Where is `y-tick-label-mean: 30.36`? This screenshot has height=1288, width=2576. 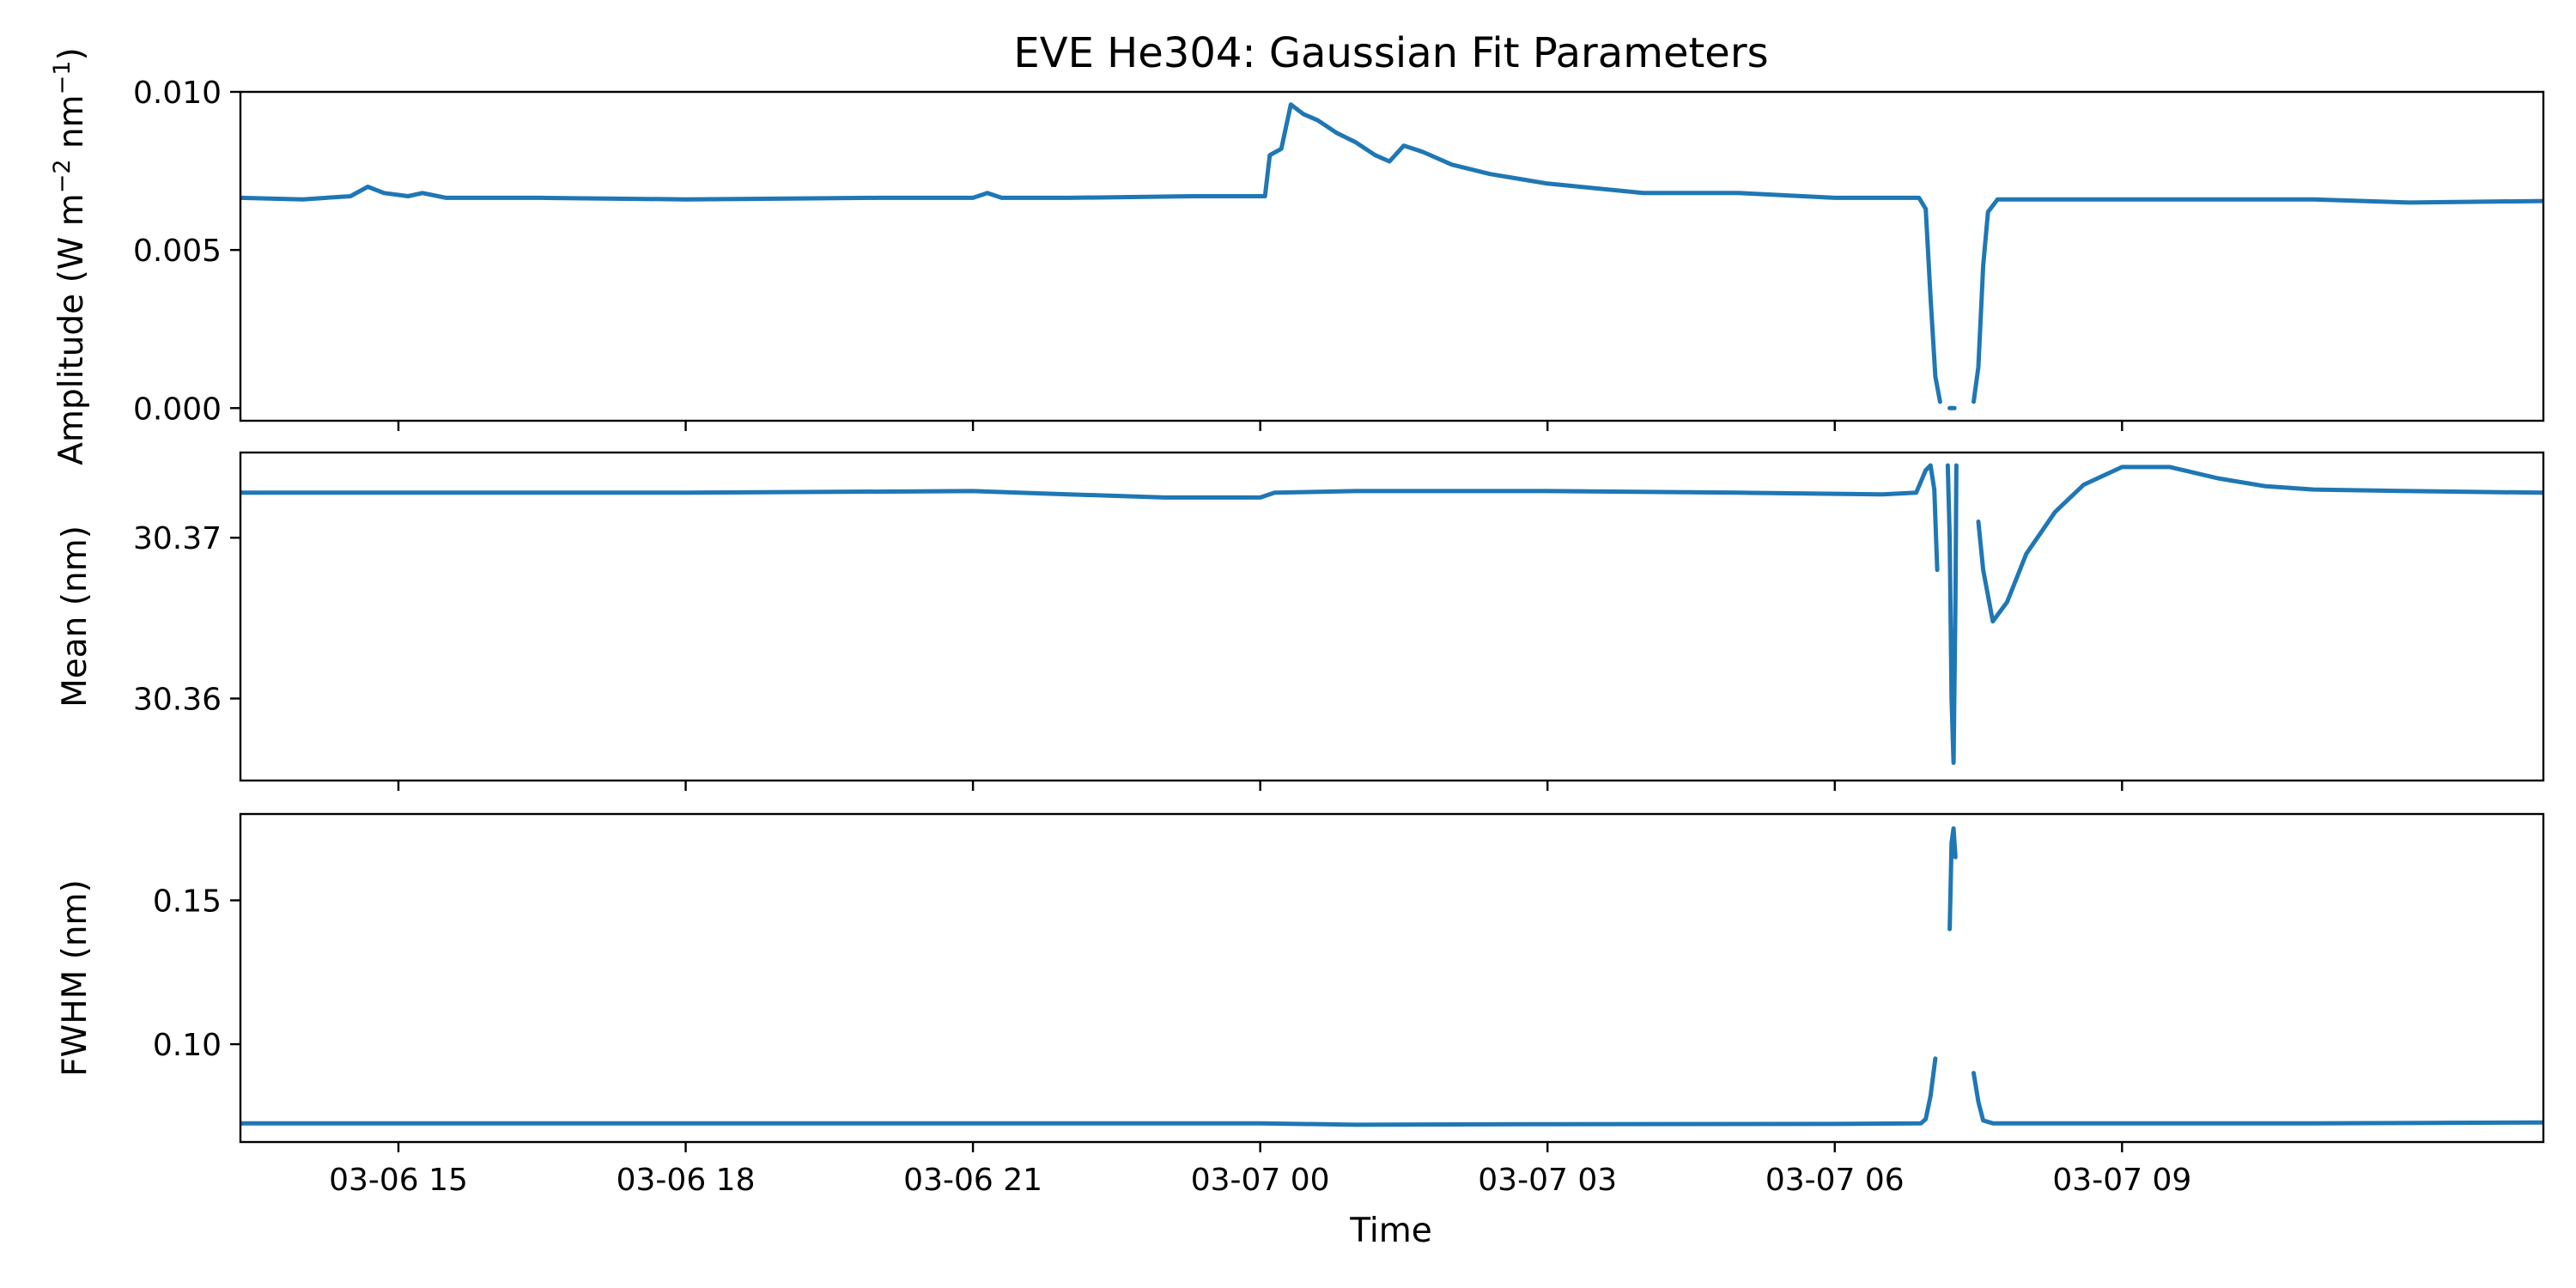 y-tick-label-mean: 30.36 is located at coordinates (177, 700).